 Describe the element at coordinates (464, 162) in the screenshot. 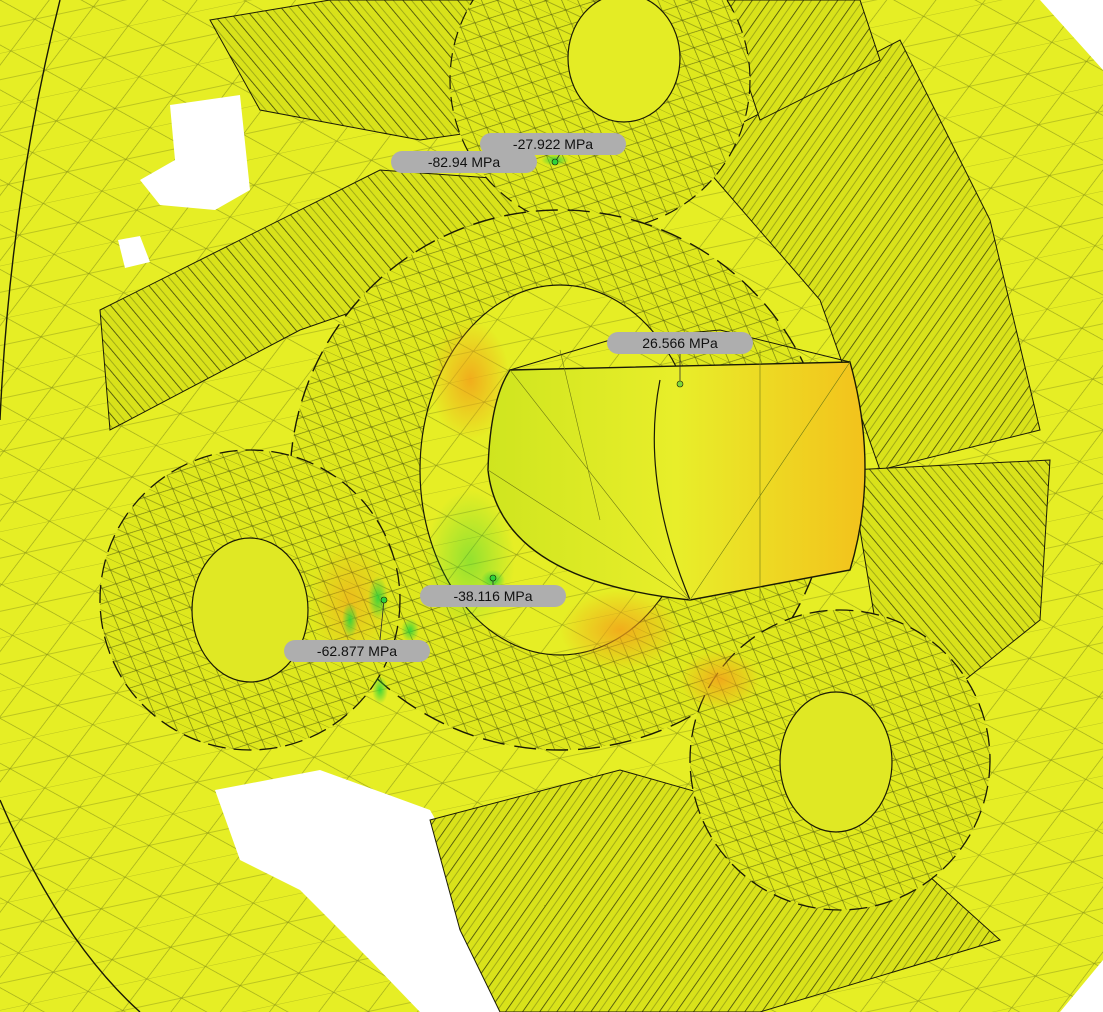

I see `probe-label-2: -82.94 MPa` at that location.